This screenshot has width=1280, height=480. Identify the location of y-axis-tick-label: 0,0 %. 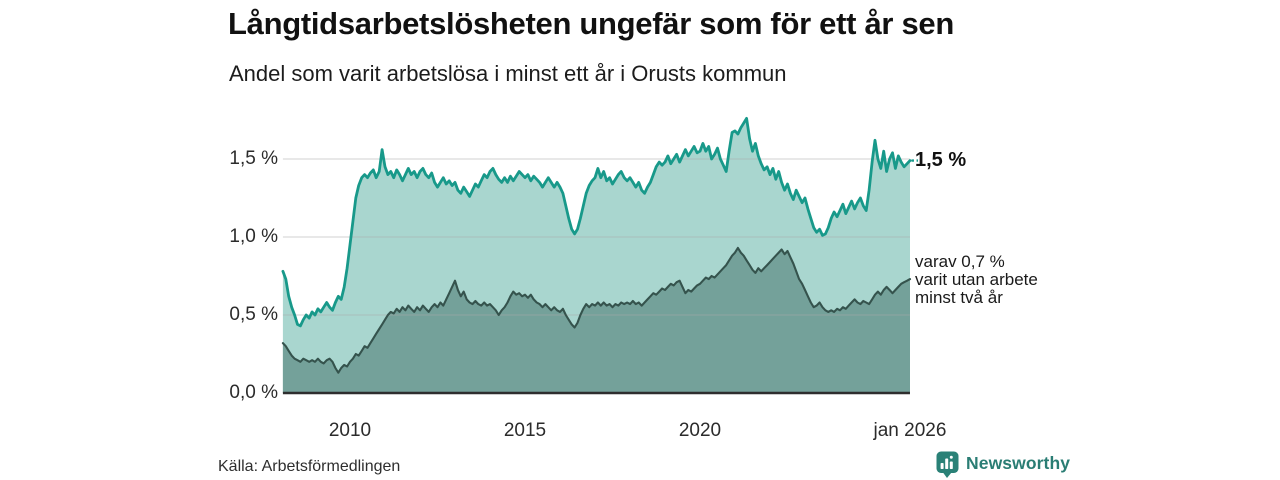
(253, 392).